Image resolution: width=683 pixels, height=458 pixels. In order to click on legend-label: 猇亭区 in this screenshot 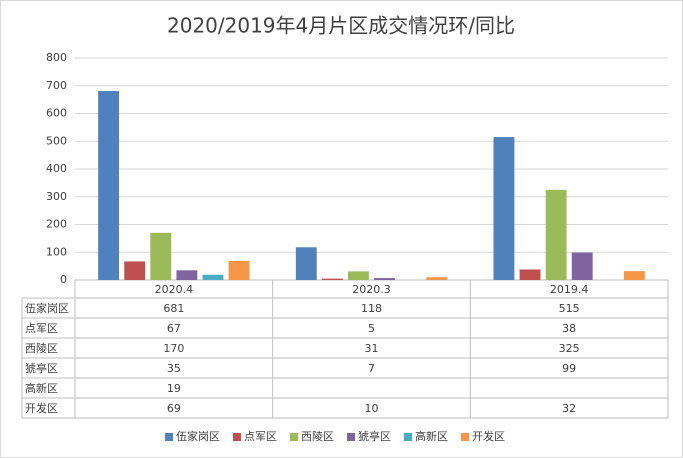, I will do `click(374, 436)`.